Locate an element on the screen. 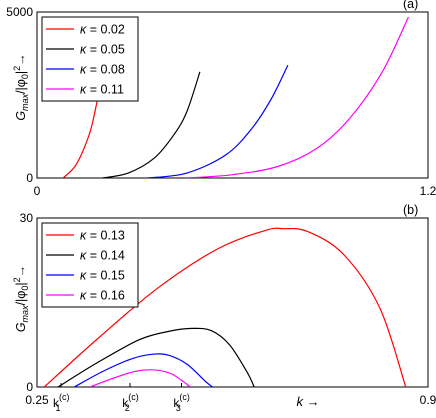 This screenshot has width=436, height=418. critical-k-sub: 2 is located at coordinates (127, 408).